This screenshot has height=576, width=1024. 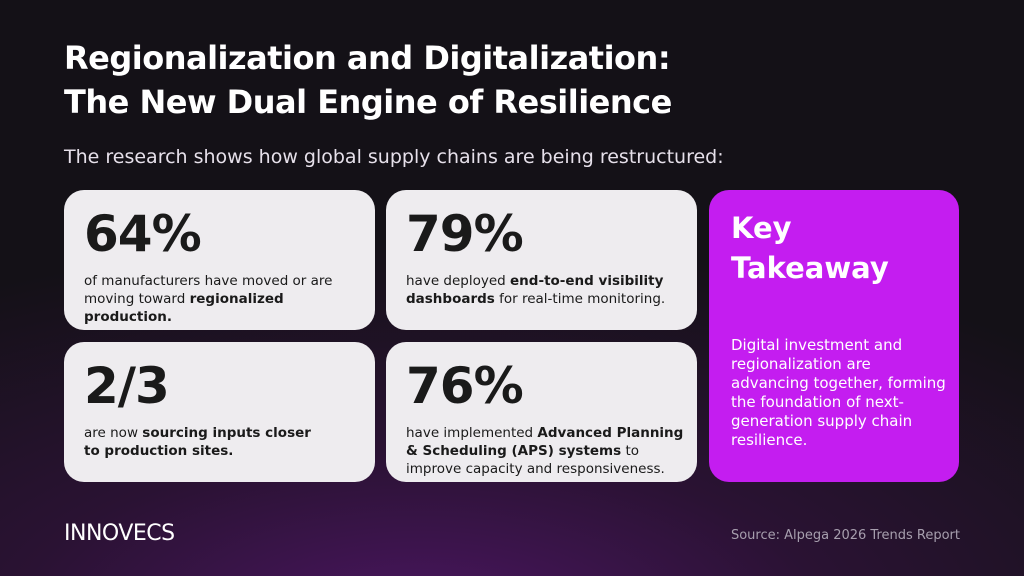 I want to click on stat-value: 79%, so click(x=465, y=234).